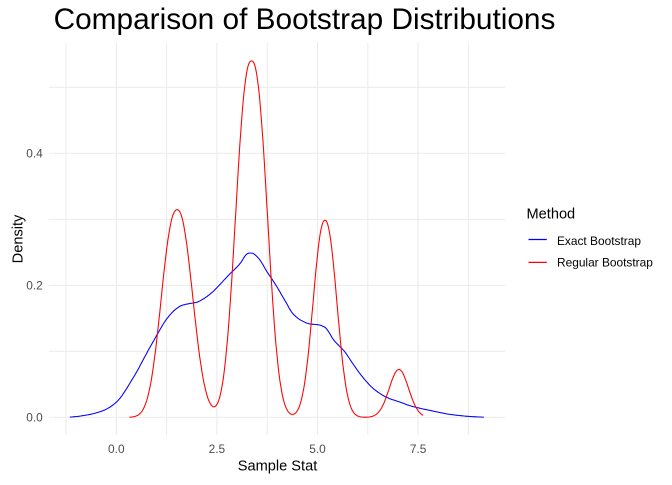 The width and height of the screenshot is (672, 485). Describe the element at coordinates (418, 449) in the screenshot. I see `svg-text: 7.5` at that location.